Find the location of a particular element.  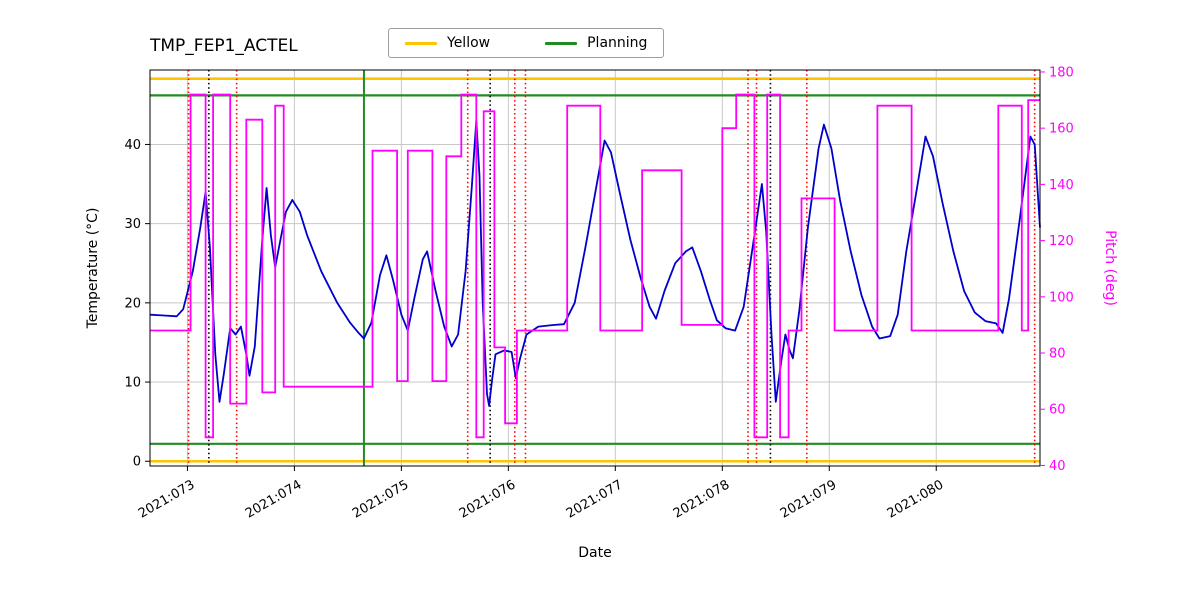

chart-title: TMP_FEP1_ACTEL is located at coordinates (224, 46).